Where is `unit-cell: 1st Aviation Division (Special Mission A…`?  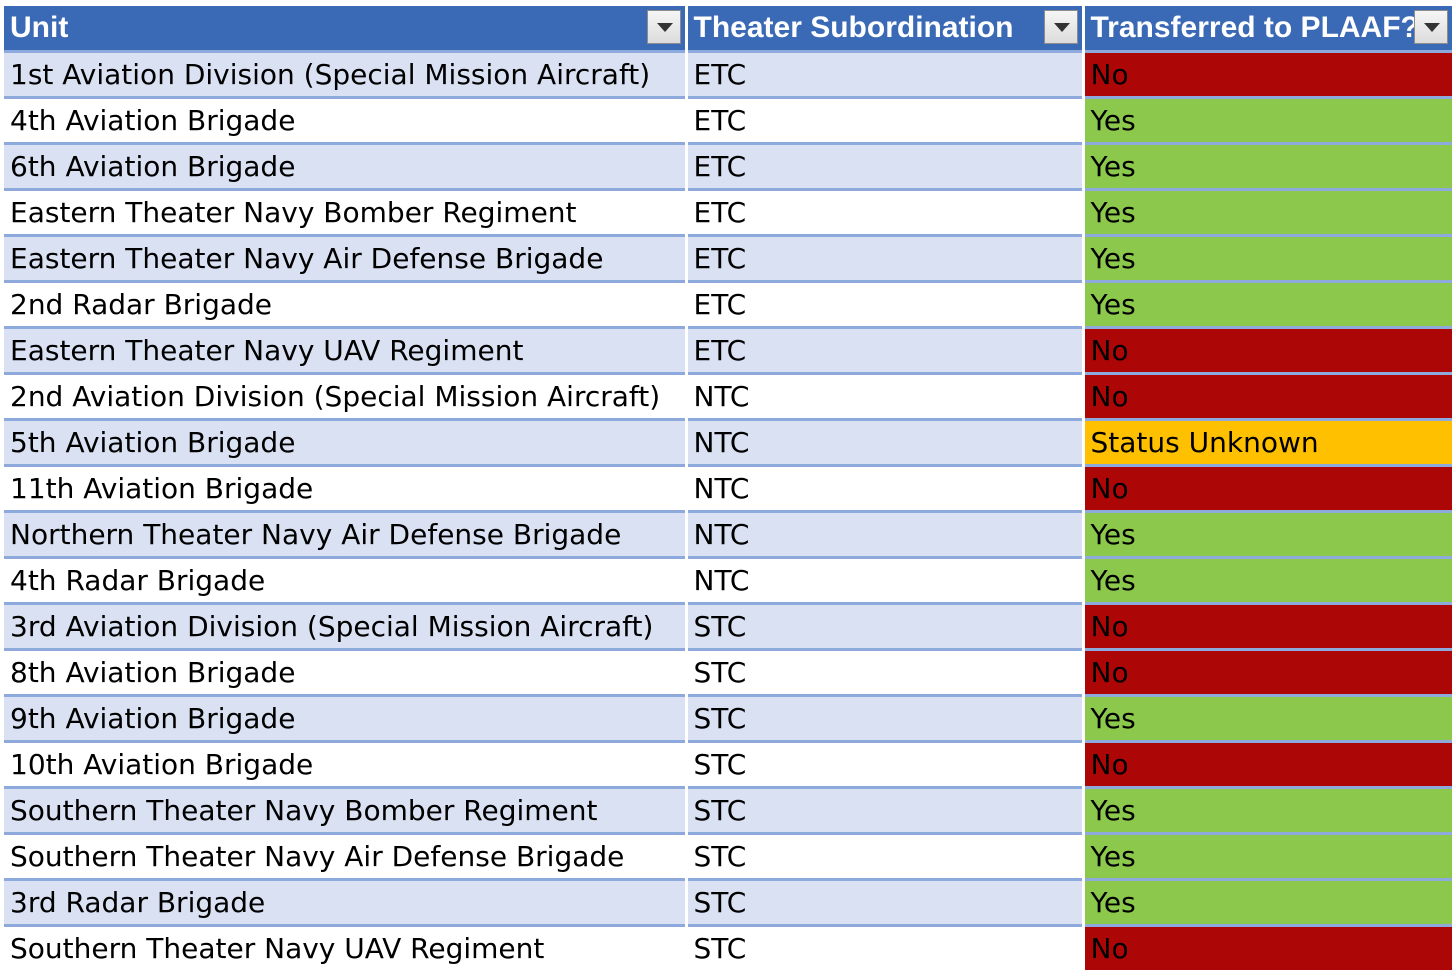 unit-cell: 1st Aviation Division (Special Mission A… is located at coordinates (345, 74).